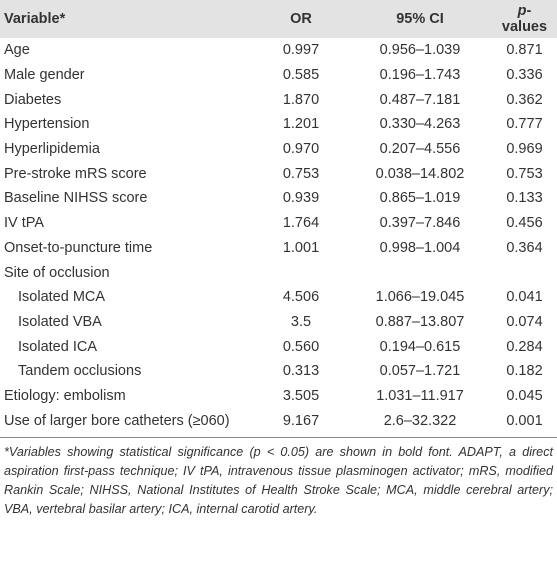  I want to click on variable-cell: Isolated MCA, so click(62, 297).